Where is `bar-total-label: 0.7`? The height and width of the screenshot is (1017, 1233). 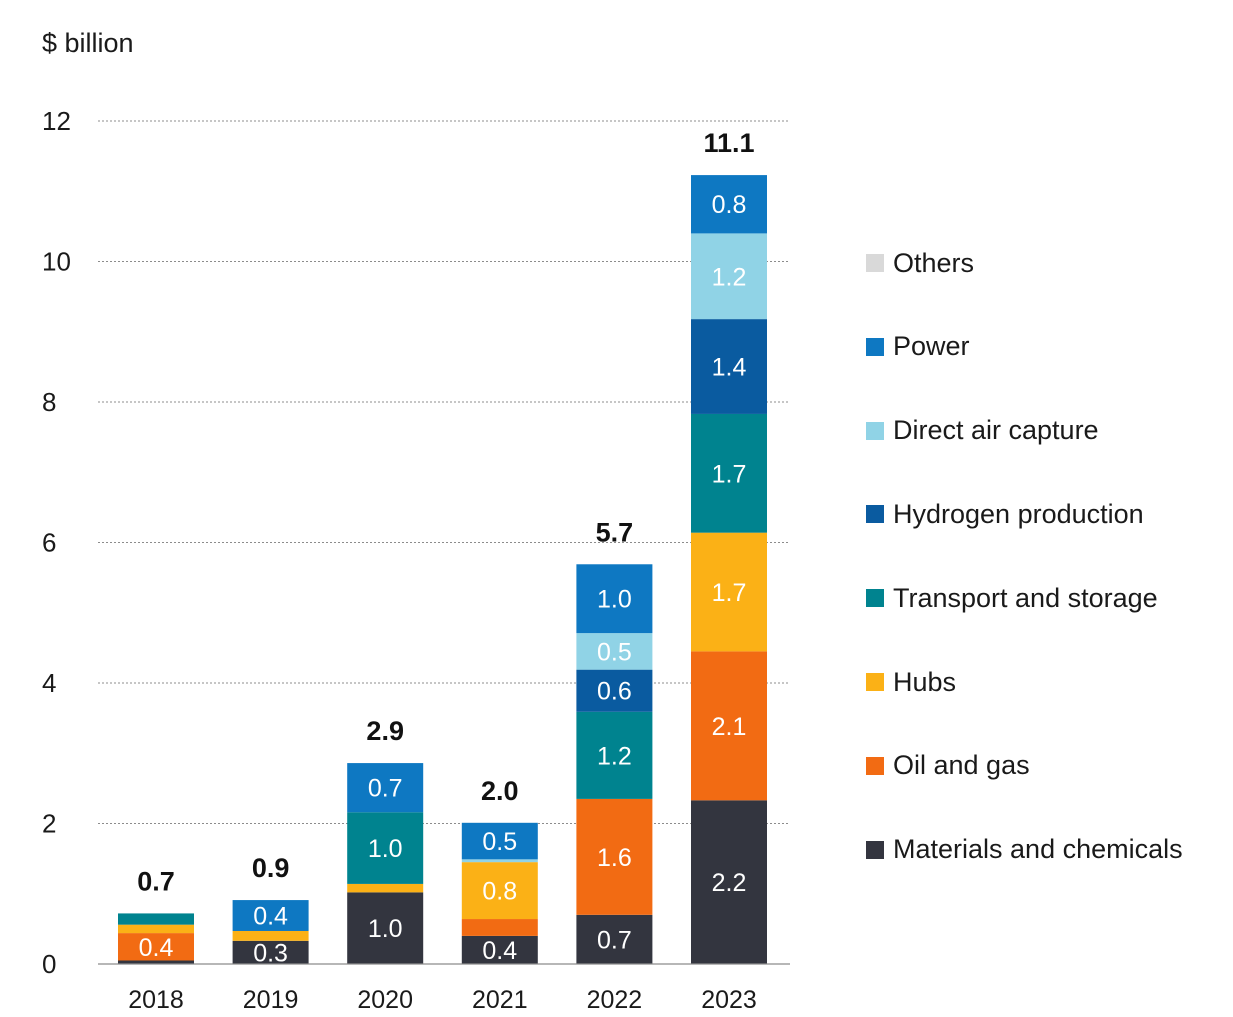
bar-total-label: 0.7 is located at coordinates (156, 881).